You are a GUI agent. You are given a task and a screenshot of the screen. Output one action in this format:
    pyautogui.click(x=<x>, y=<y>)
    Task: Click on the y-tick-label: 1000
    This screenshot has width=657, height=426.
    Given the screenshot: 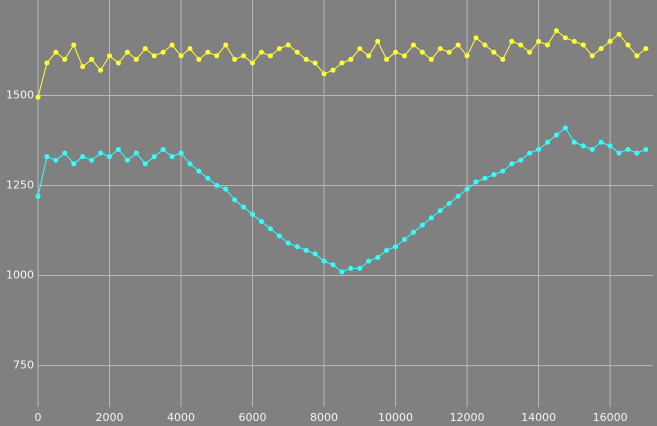 What is the action you would take?
    pyautogui.click(x=20, y=275)
    